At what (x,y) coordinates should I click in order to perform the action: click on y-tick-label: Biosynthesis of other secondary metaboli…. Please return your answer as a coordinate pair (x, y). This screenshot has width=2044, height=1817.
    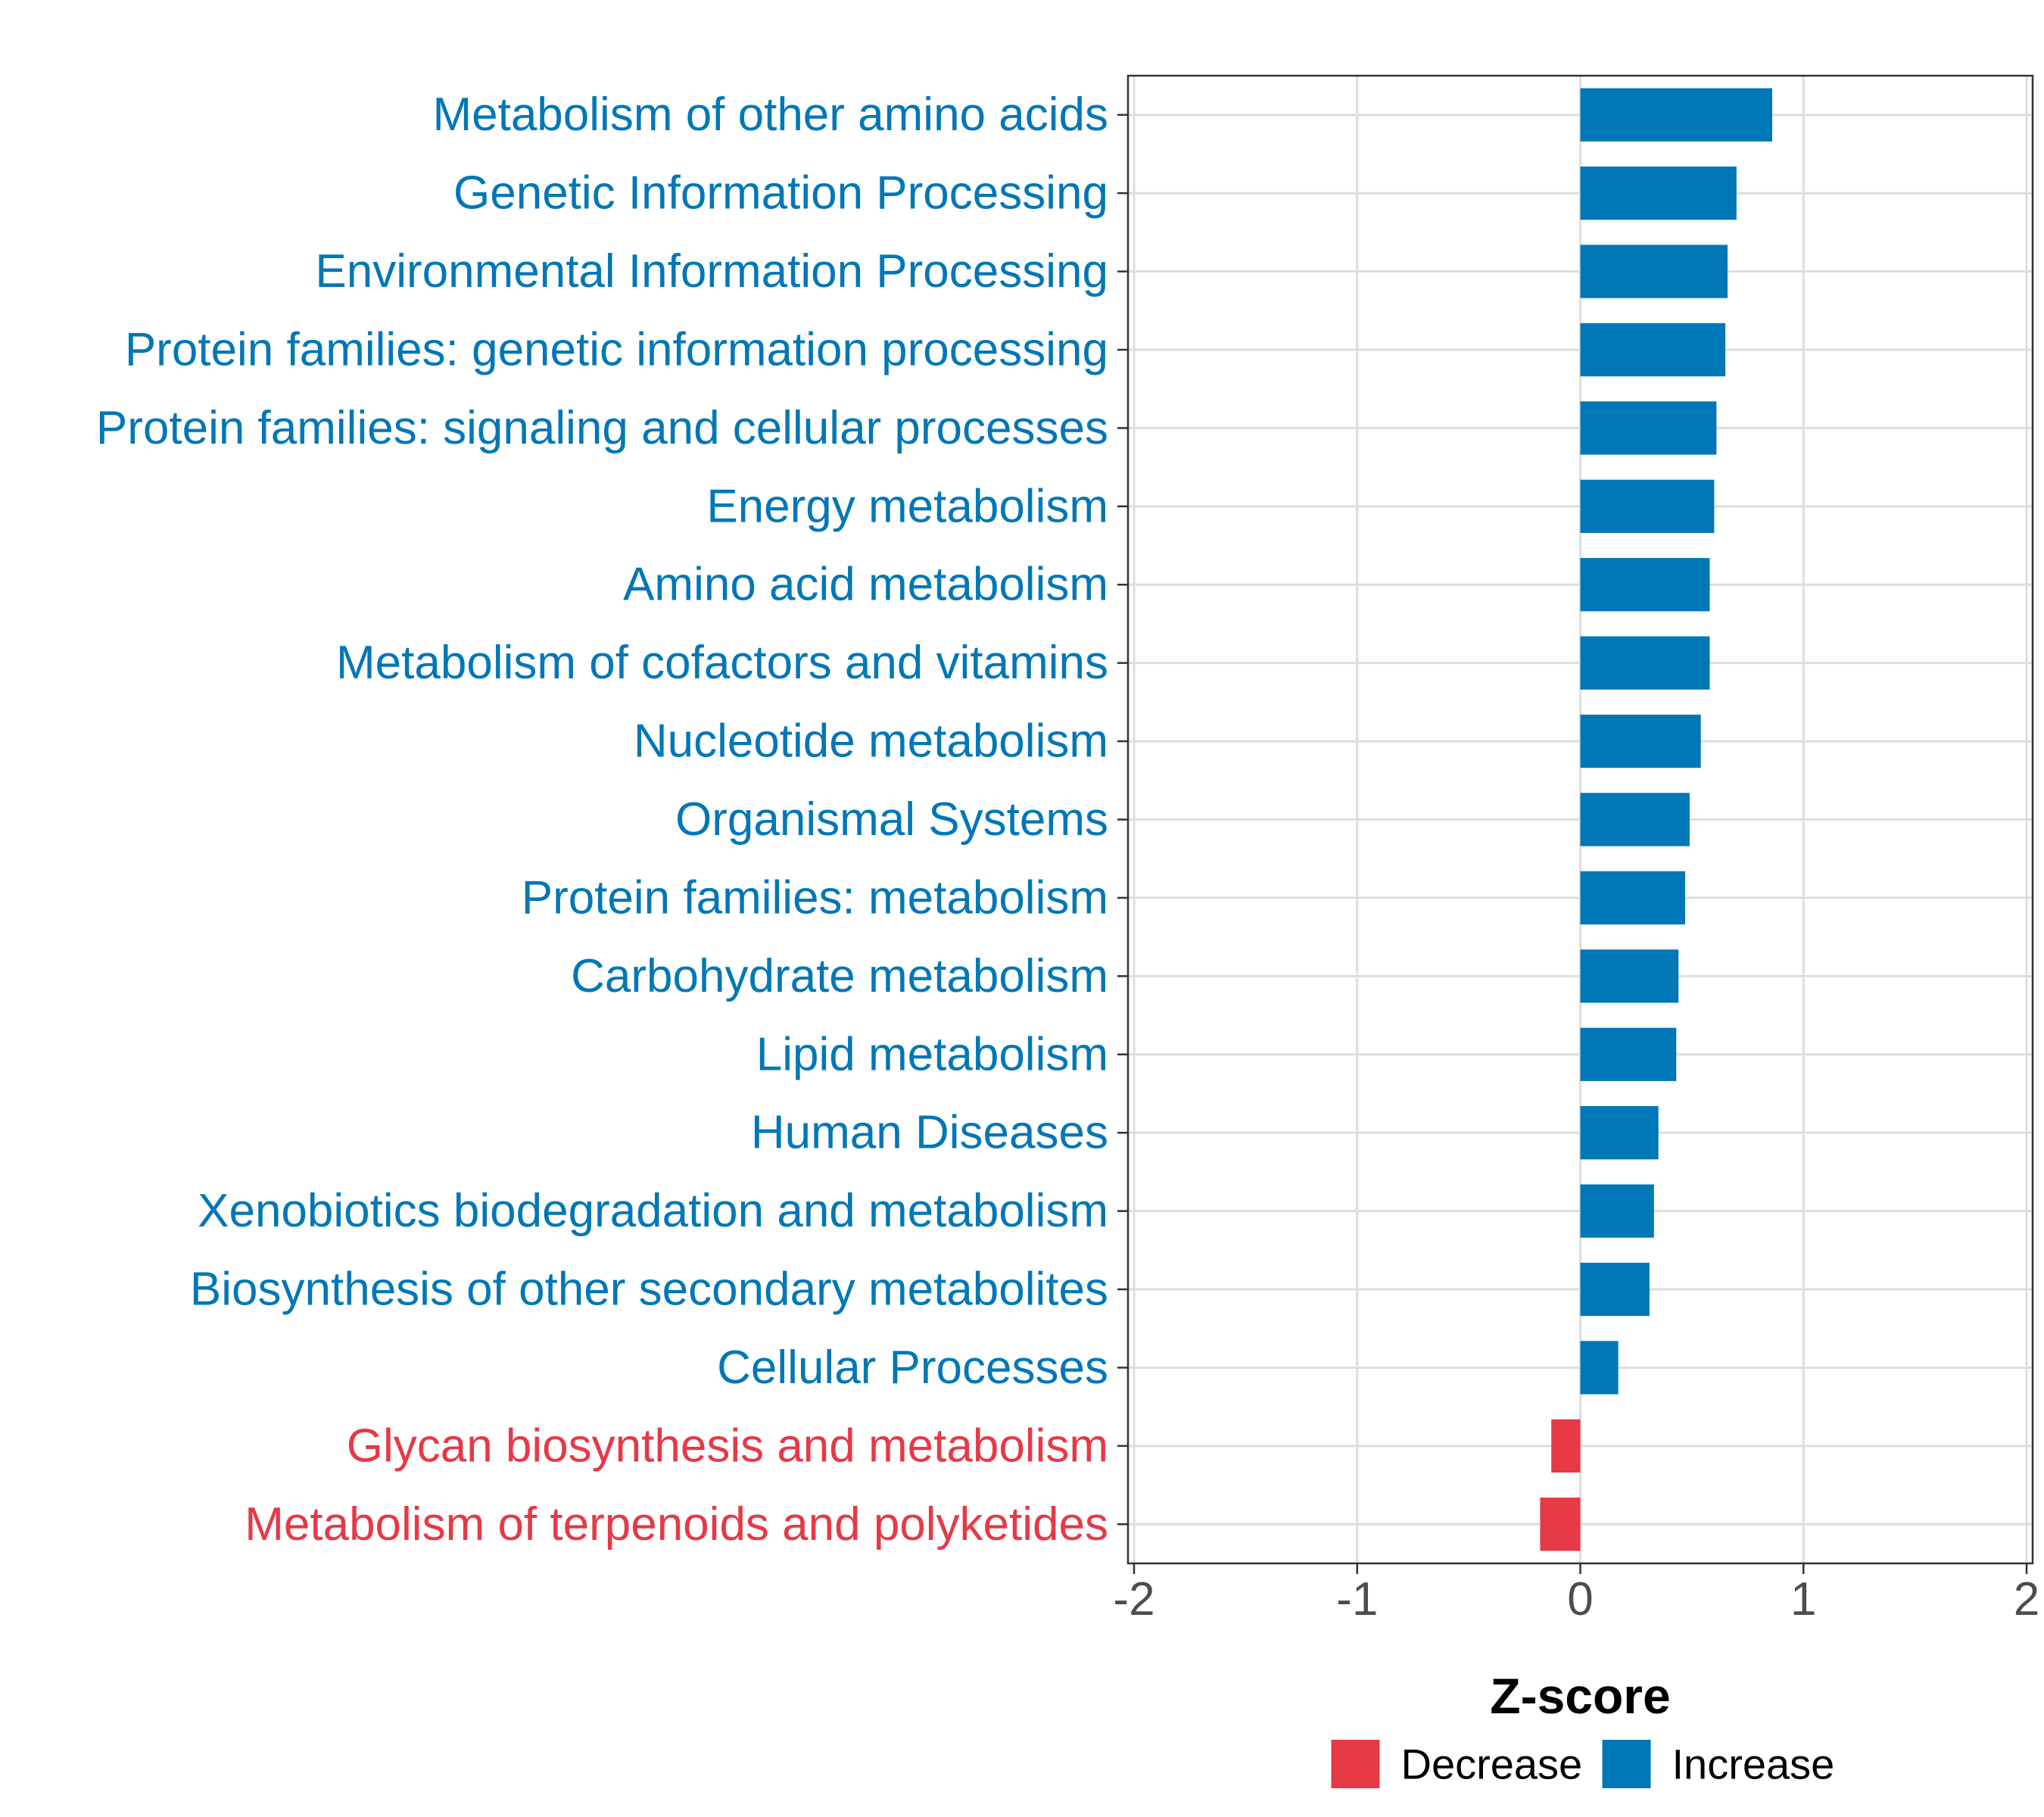
    Looking at the image, I should click on (649, 1290).